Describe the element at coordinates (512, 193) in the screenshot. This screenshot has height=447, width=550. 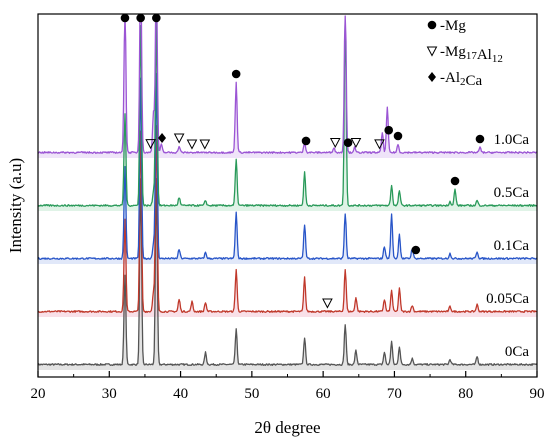
I see `series-label-0-5Ca: 0.5Ca` at that location.